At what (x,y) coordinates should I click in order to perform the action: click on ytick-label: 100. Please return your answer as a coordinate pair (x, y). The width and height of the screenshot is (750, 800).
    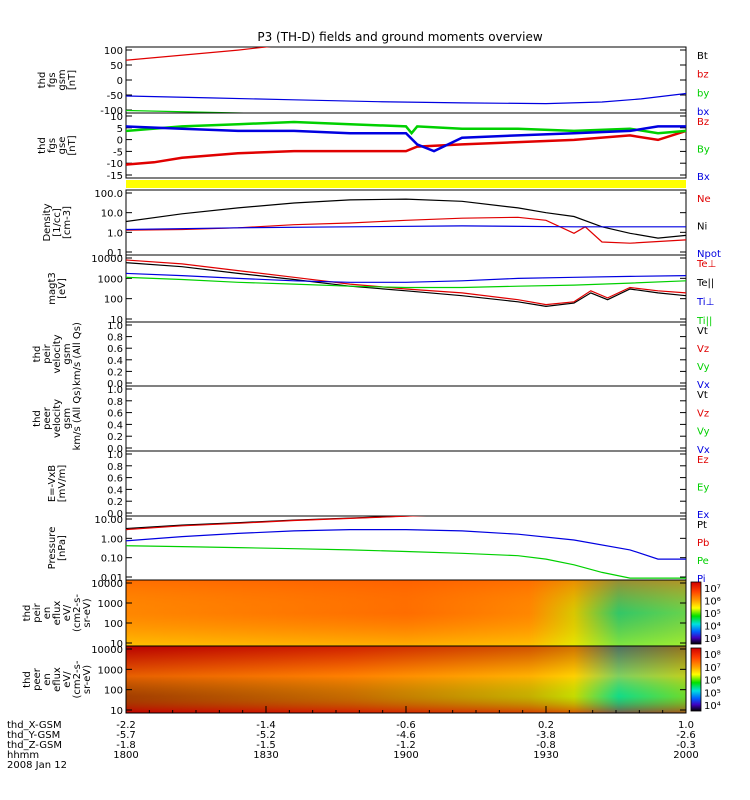
    Looking at the image, I should click on (113, 691).